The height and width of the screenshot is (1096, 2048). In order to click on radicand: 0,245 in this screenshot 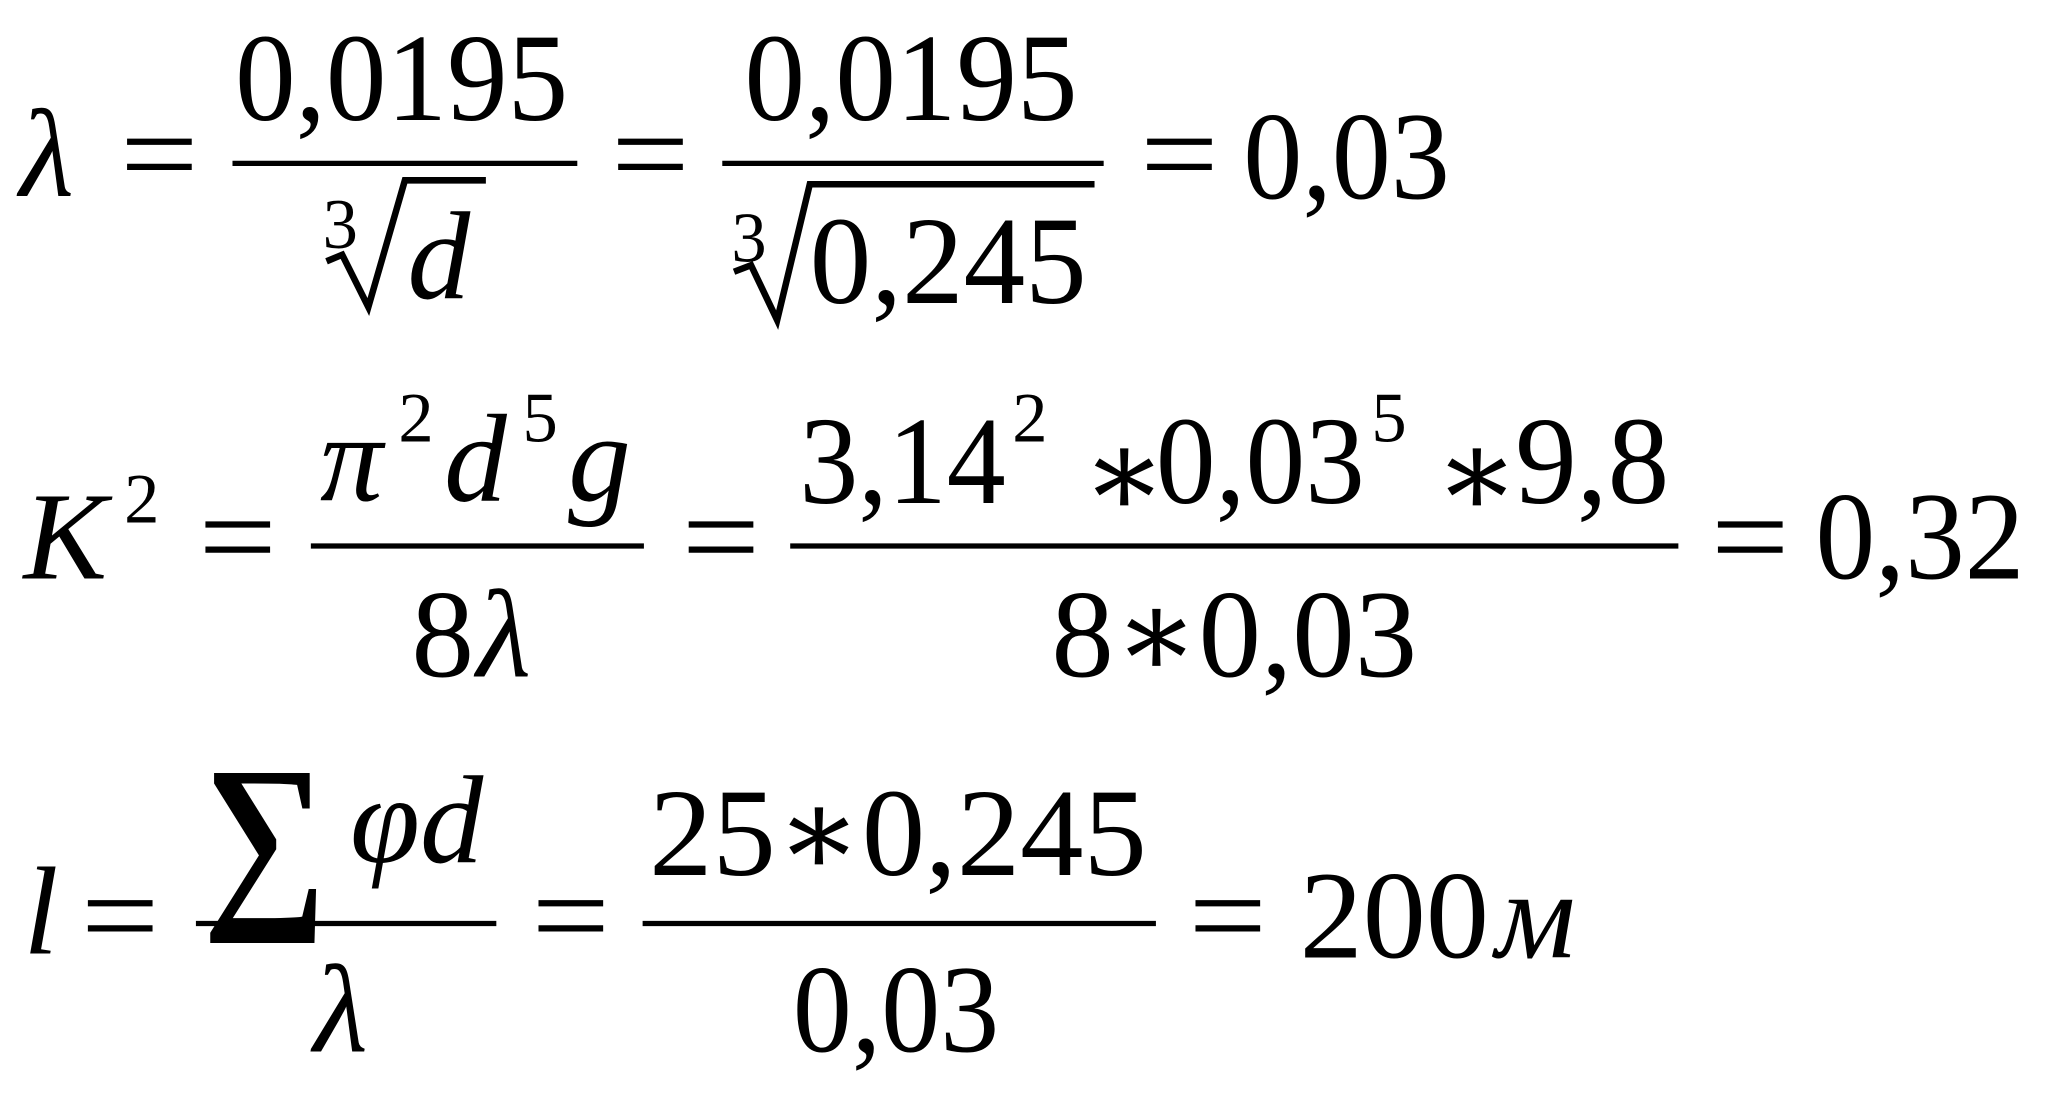, I will do `click(948, 261)`.